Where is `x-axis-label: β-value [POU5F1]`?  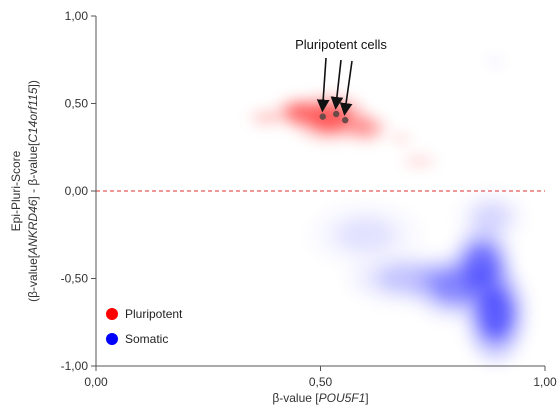 x-axis-label: β-value [POU5F1] is located at coordinates (320, 398).